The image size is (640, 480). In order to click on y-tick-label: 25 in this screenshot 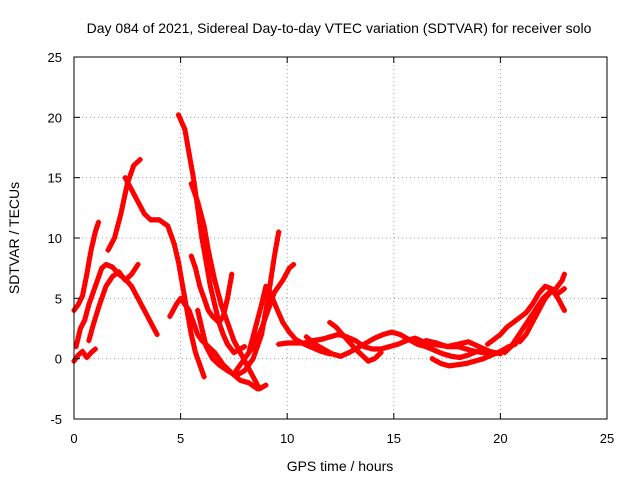, I will do `click(55, 57)`.